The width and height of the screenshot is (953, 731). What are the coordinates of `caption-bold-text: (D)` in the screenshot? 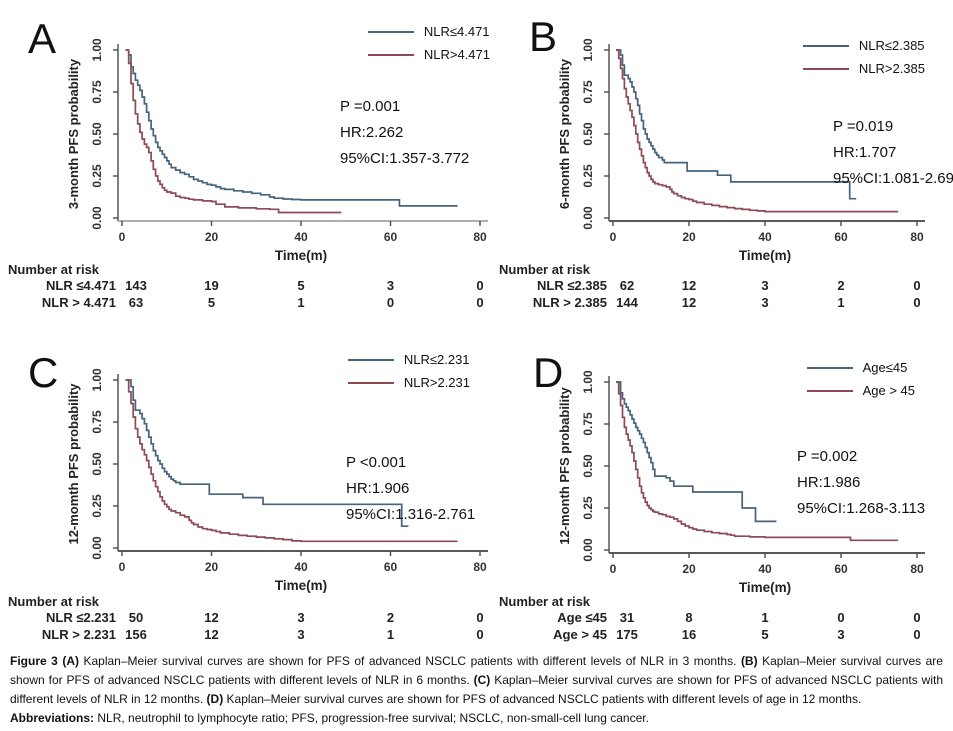 It's located at (216, 699).